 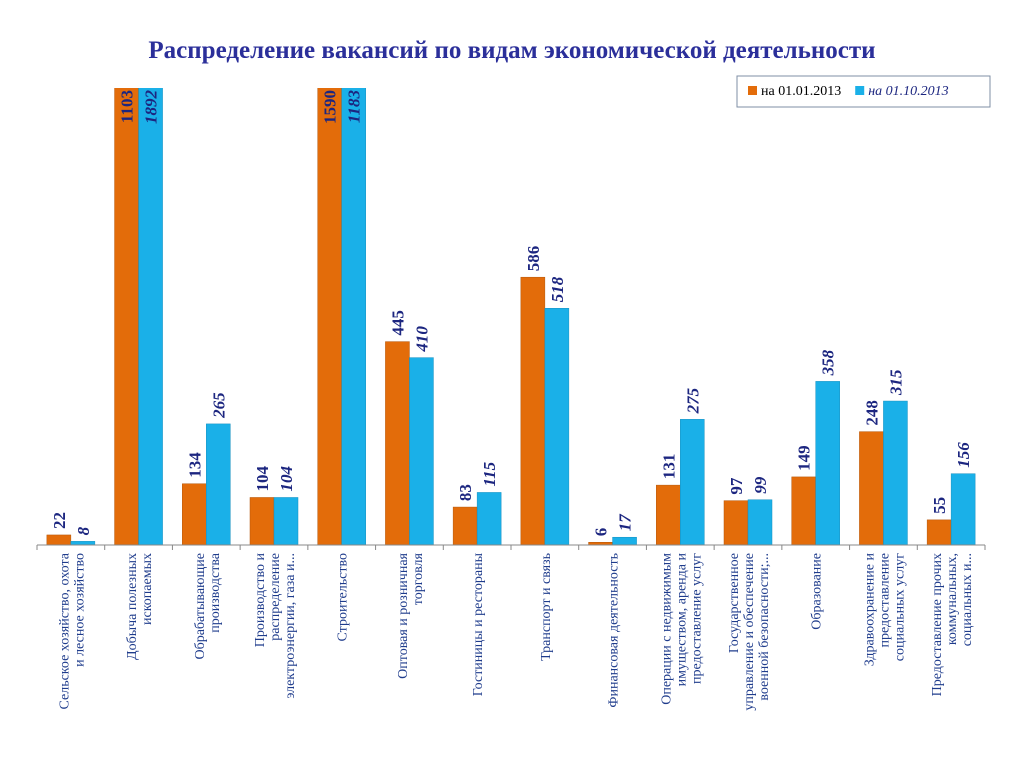 I want to click on x-tick-label: Строительство, so click(x=343, y=597).